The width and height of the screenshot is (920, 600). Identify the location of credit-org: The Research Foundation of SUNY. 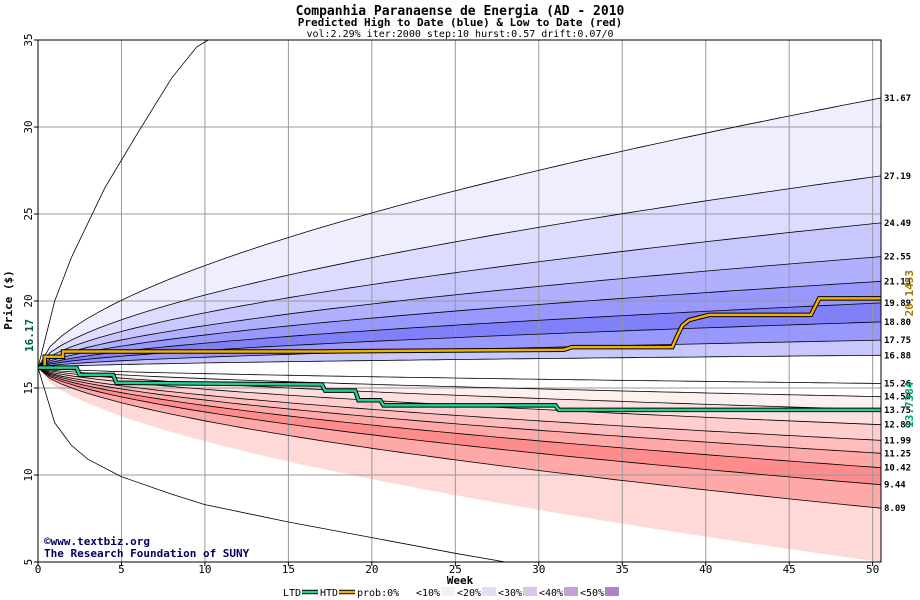
(147, 553).